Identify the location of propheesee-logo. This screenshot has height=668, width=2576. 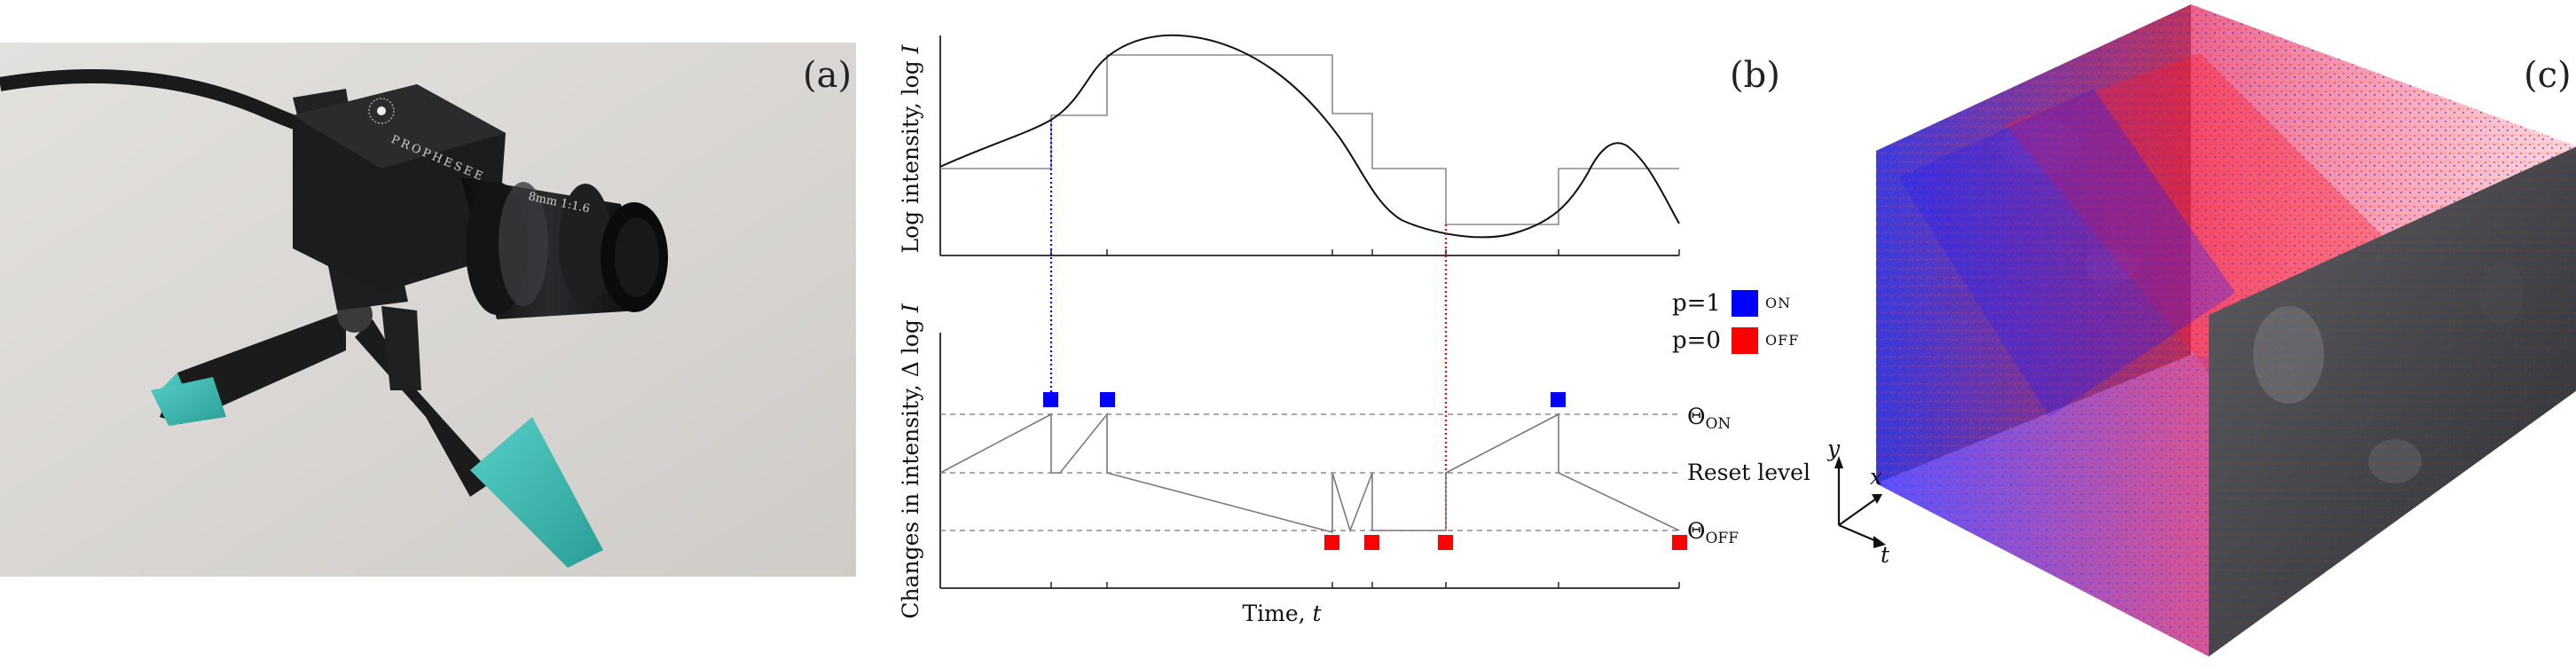
(381, 111).